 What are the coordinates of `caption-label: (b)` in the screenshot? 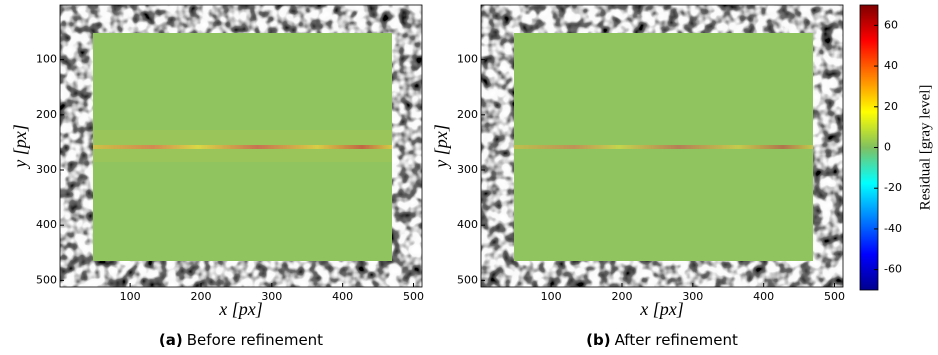 It's located at (598, 340).